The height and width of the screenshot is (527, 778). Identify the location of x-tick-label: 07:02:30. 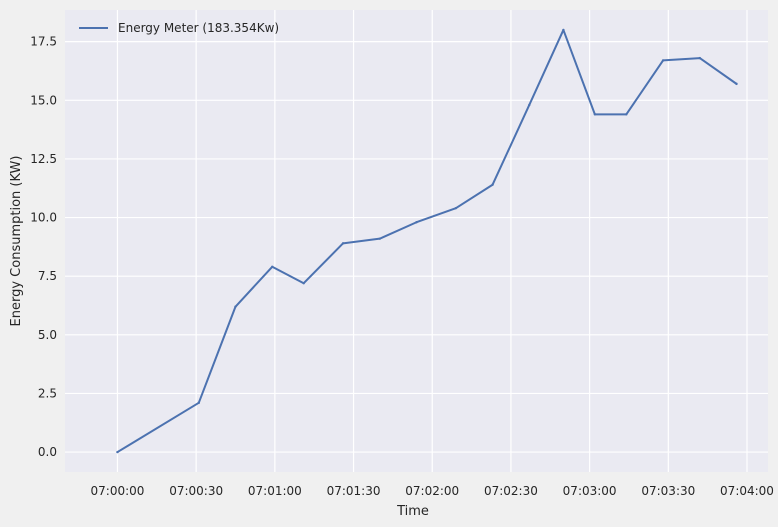
(511, 491).